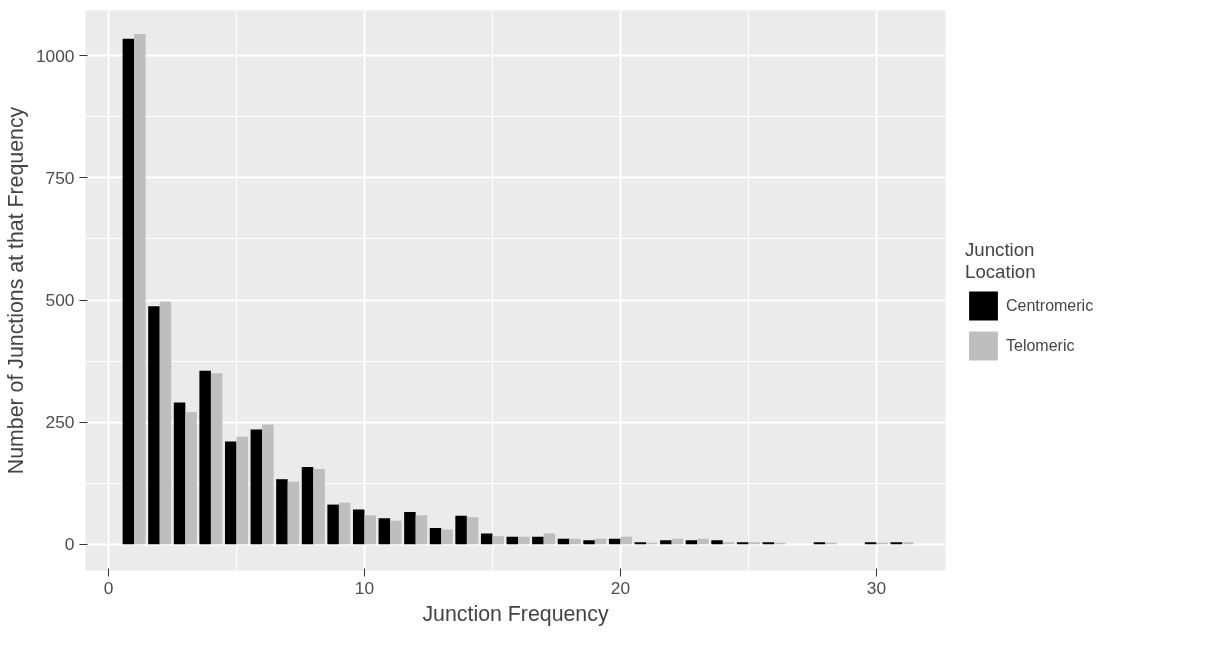 The height and width of the screenshot is (663, 1225). What do you see at coordinates (60, 177) in the screenshot?
I see `y-tick-label: 750` at bounding box center [60, 177].